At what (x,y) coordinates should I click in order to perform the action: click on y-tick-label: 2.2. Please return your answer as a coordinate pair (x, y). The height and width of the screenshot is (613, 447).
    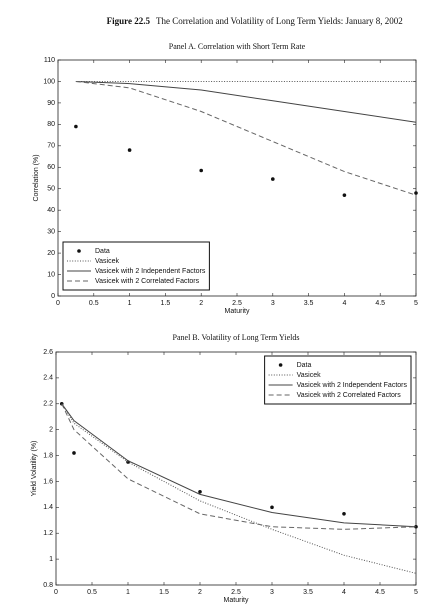
    Looking at the image, I should click on (48, 404).